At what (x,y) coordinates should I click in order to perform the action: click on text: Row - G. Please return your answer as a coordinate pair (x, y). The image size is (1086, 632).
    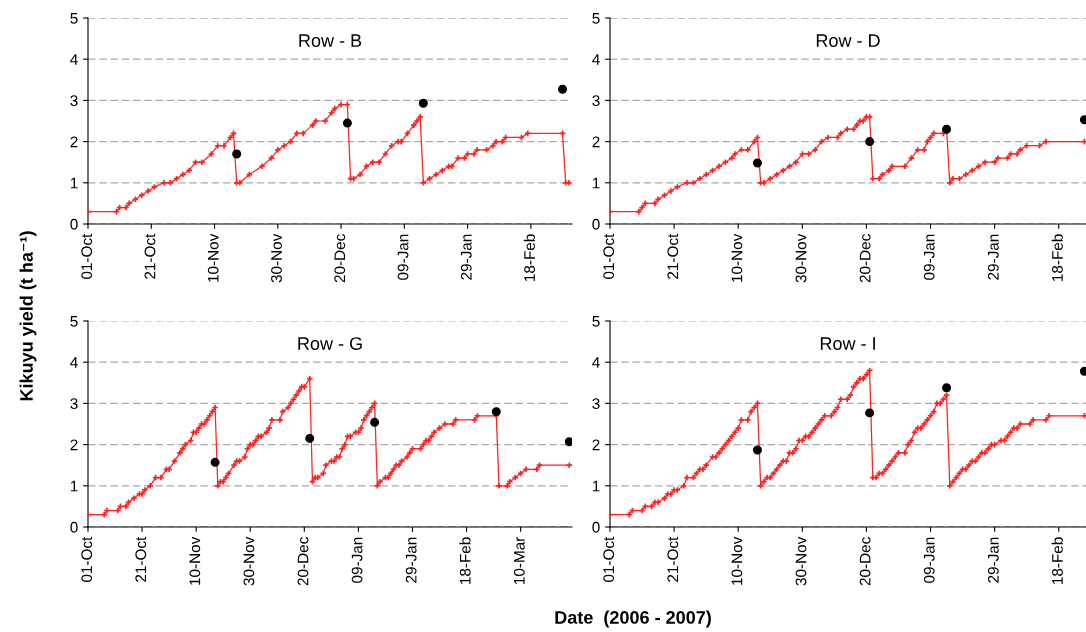
    Looking at the image, I should click on (330, 343).